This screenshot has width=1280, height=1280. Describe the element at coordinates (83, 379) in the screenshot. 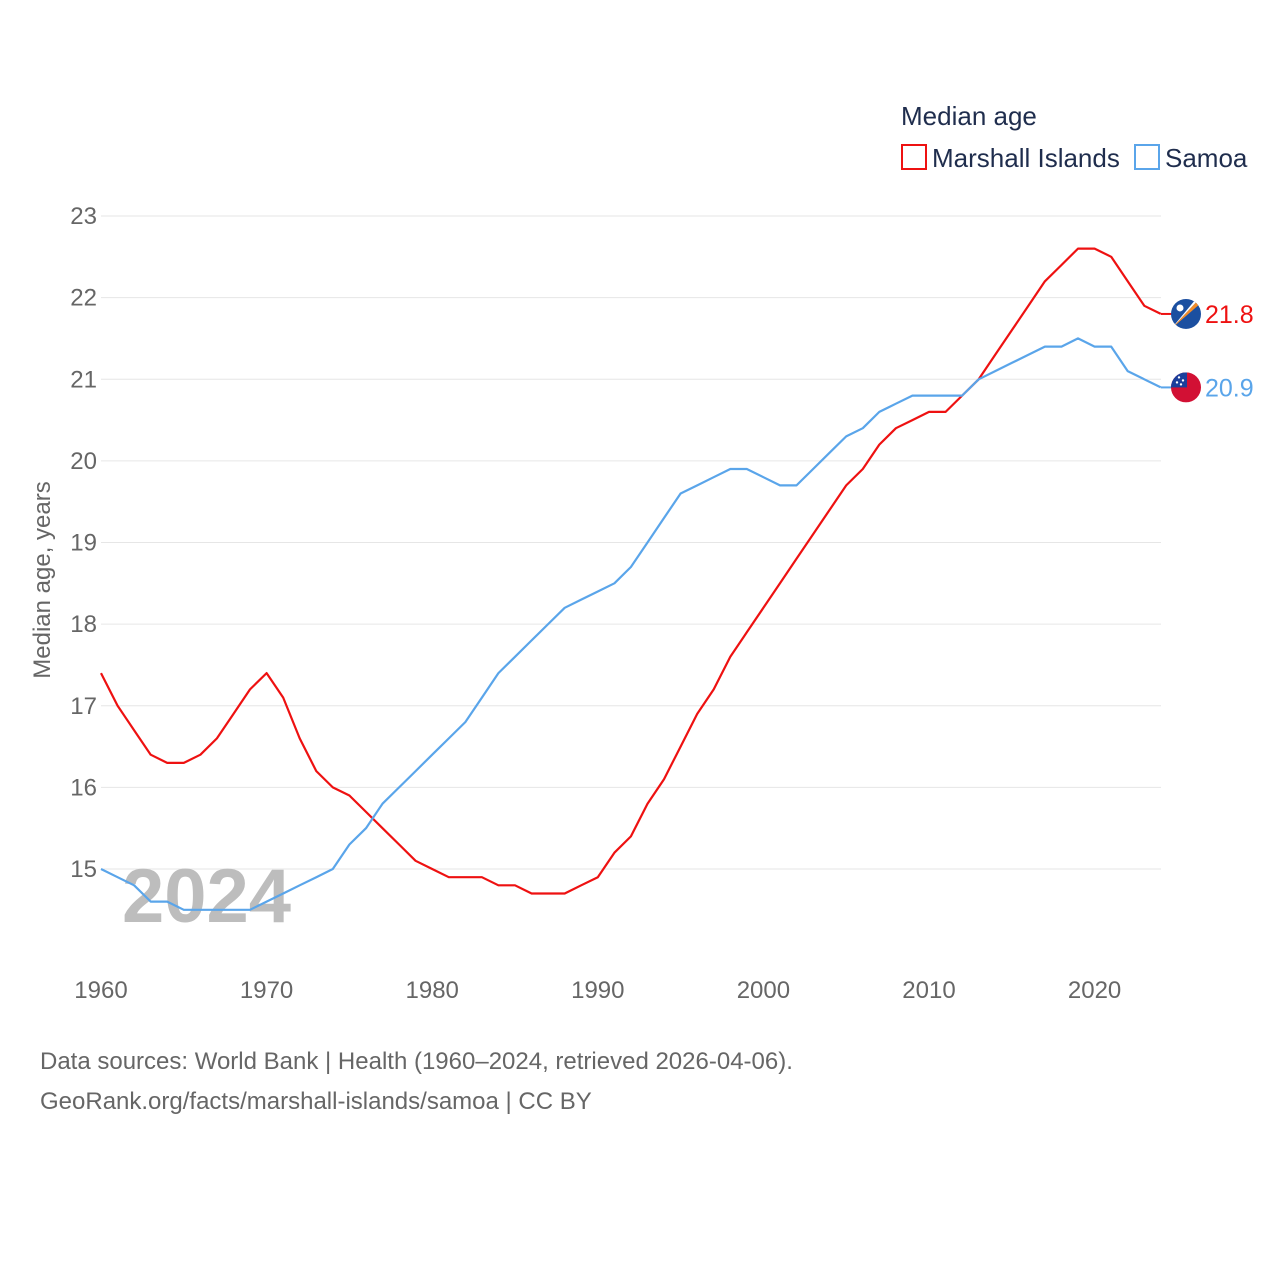

I see `y-tick-label: 21` at that location.